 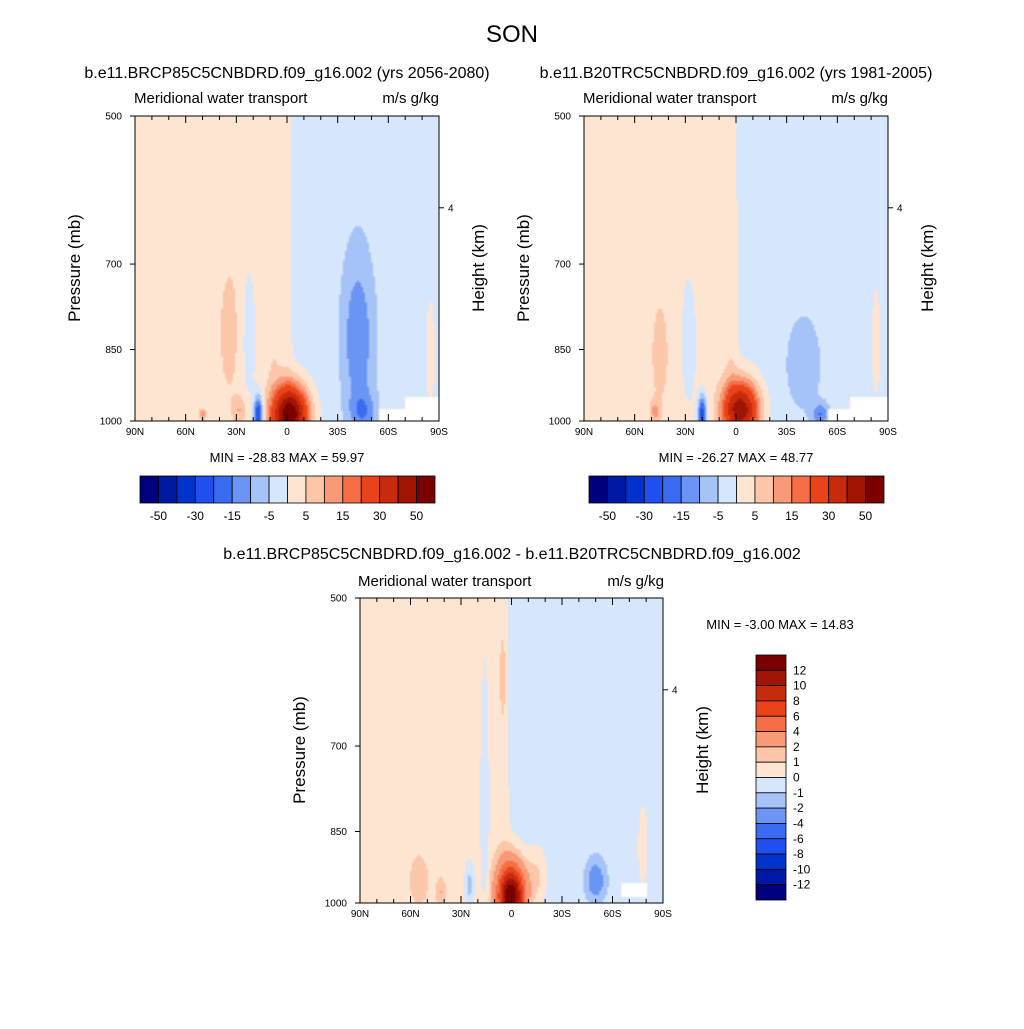 What do you see at coordinates (417, 516) in the screenshot?
I see `colorbar-label: 50` at bounding box center [417, 516].